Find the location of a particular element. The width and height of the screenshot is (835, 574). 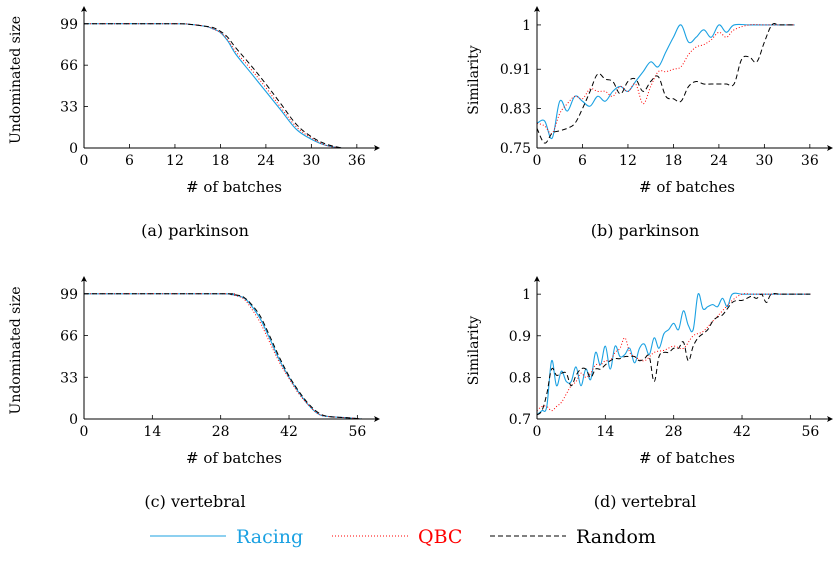

y-tick-label: 0.7 is located at coordinates (520, 420).